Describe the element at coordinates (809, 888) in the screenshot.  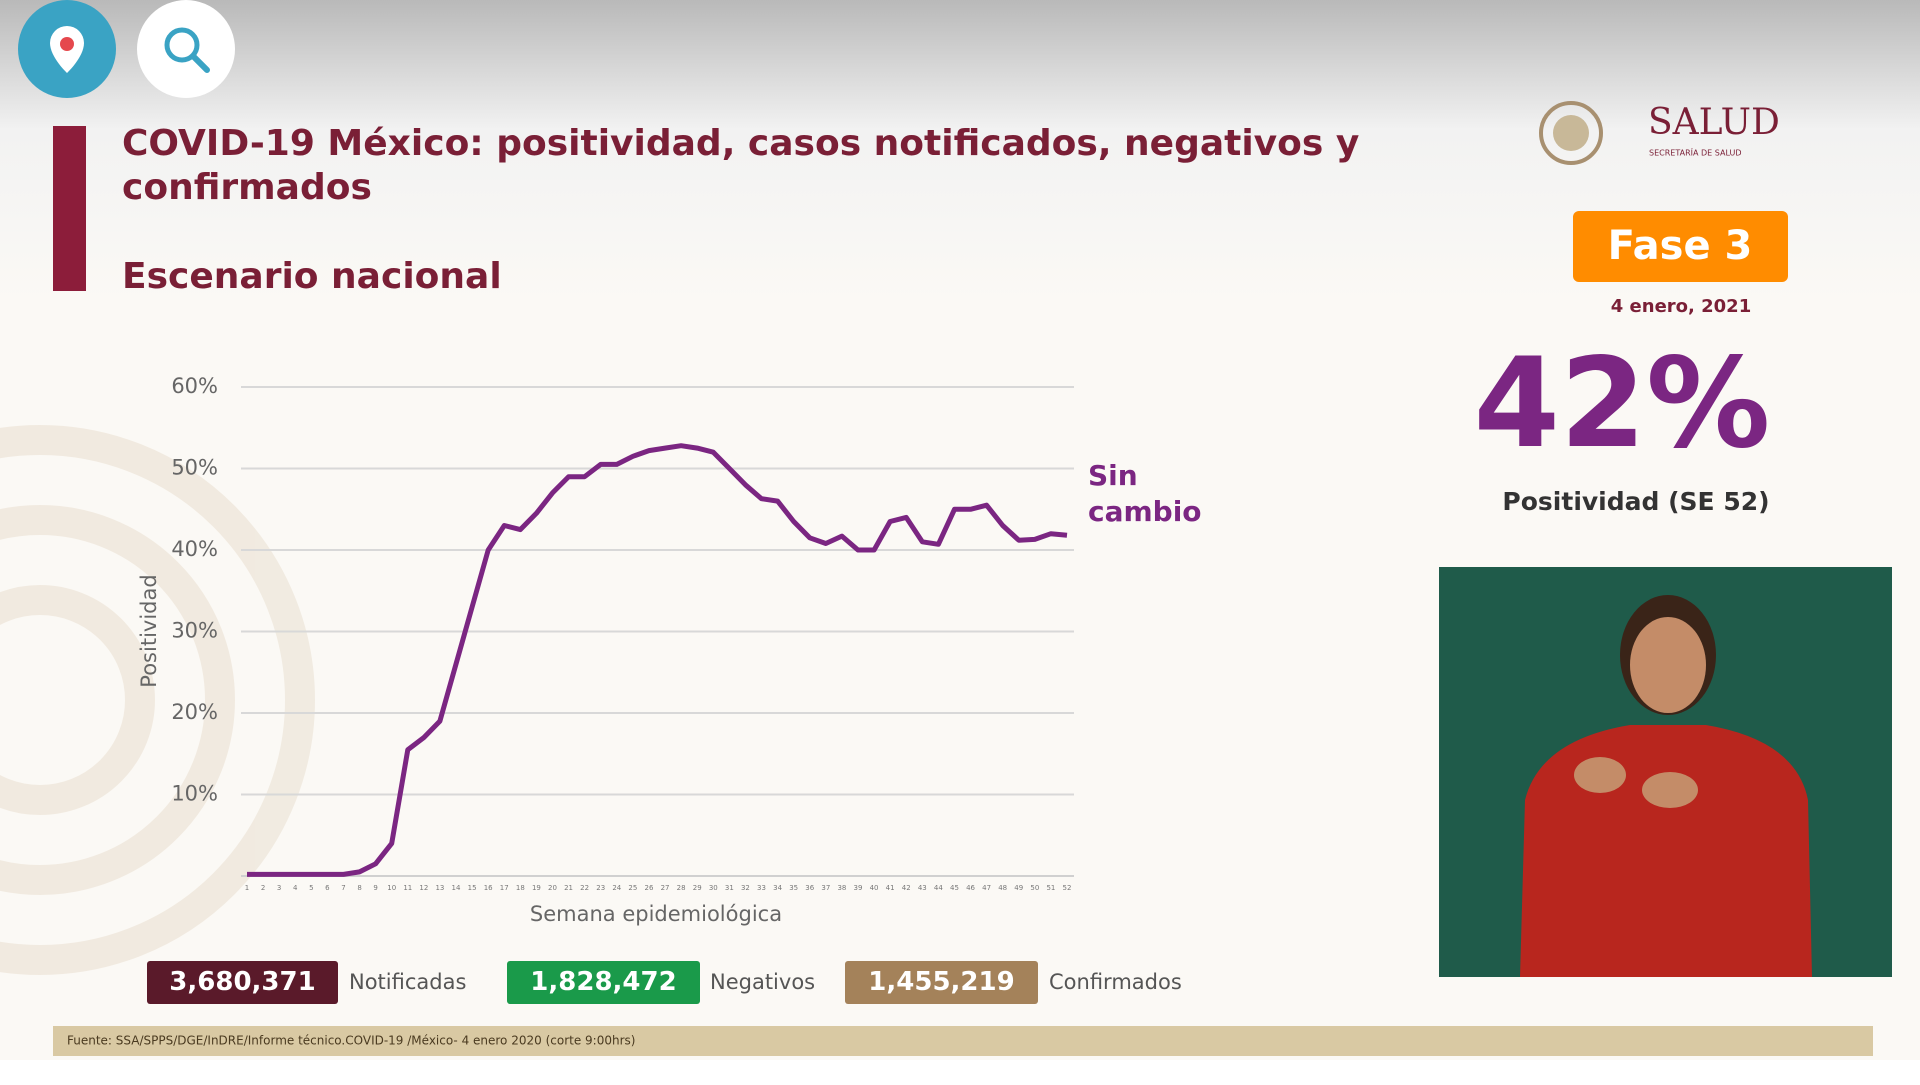
I see `x-tick-label: 36` at that location.